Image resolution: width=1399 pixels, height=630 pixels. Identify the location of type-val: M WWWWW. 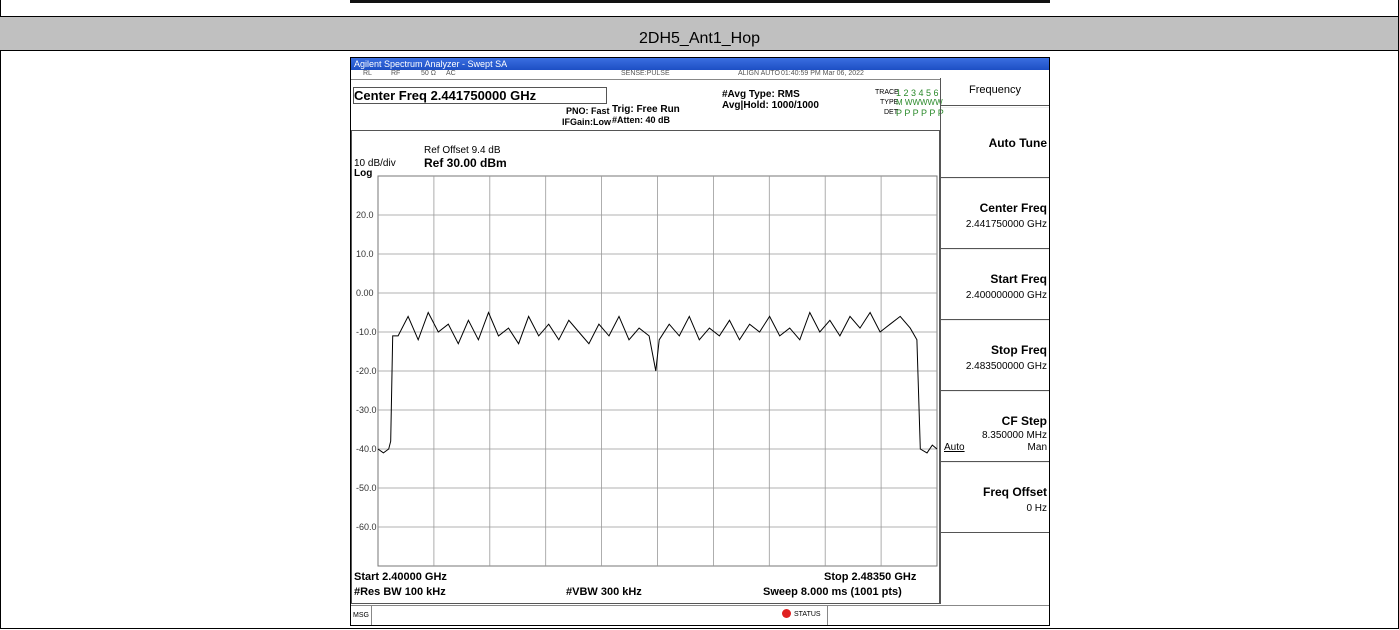
(919, 102).